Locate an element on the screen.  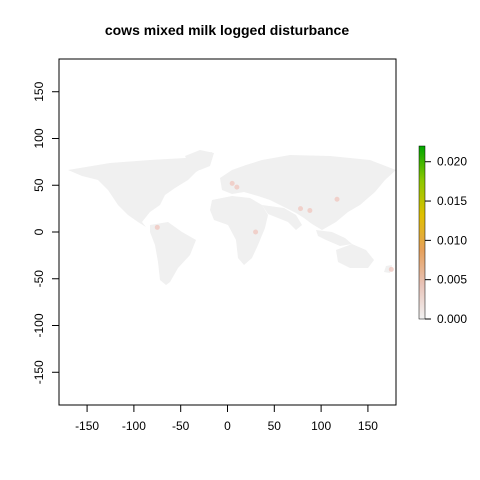
x-tick-label: -50 is located at coordinates (181, 426).